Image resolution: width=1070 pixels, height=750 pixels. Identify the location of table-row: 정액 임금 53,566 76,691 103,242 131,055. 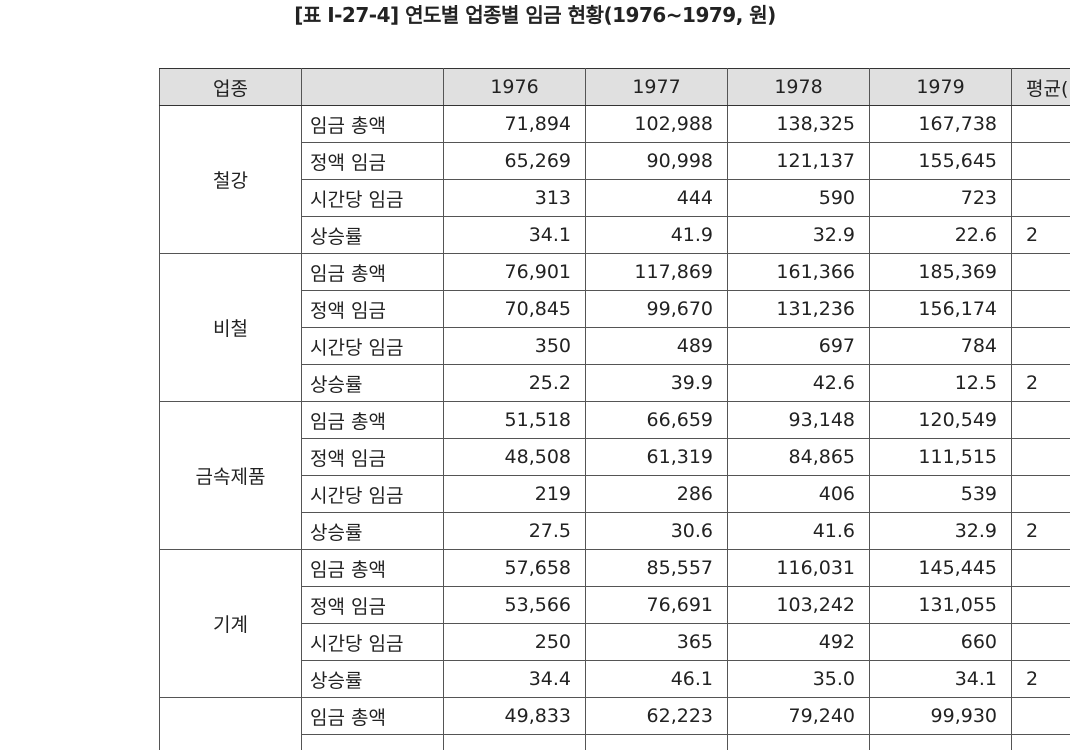
(615, 605).